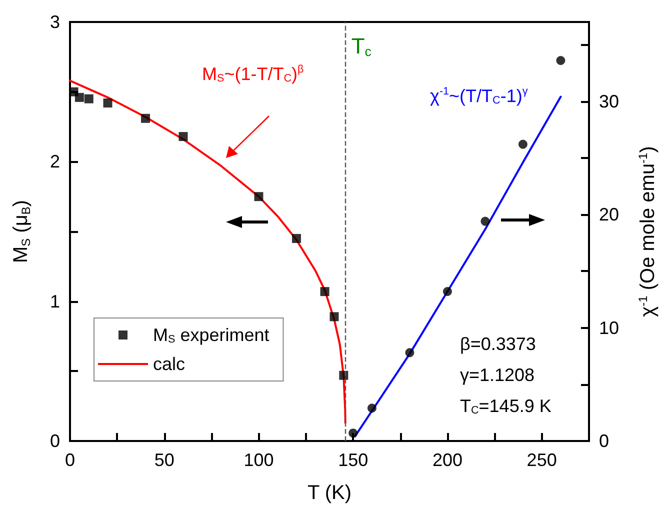  I want to click on y-axis-title: MS (μB), so click(21, 232).